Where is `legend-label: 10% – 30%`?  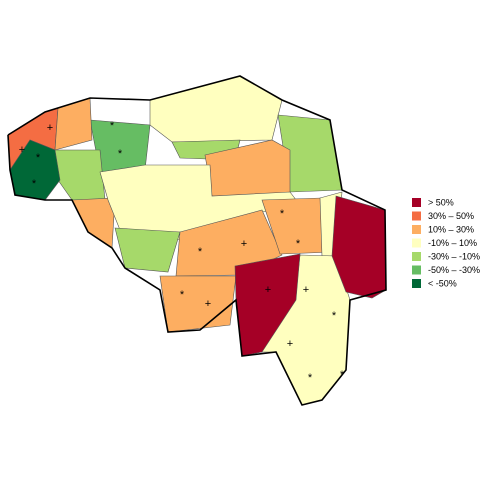 legend-label: 10% – 30% is located at coordinates (451, 229).